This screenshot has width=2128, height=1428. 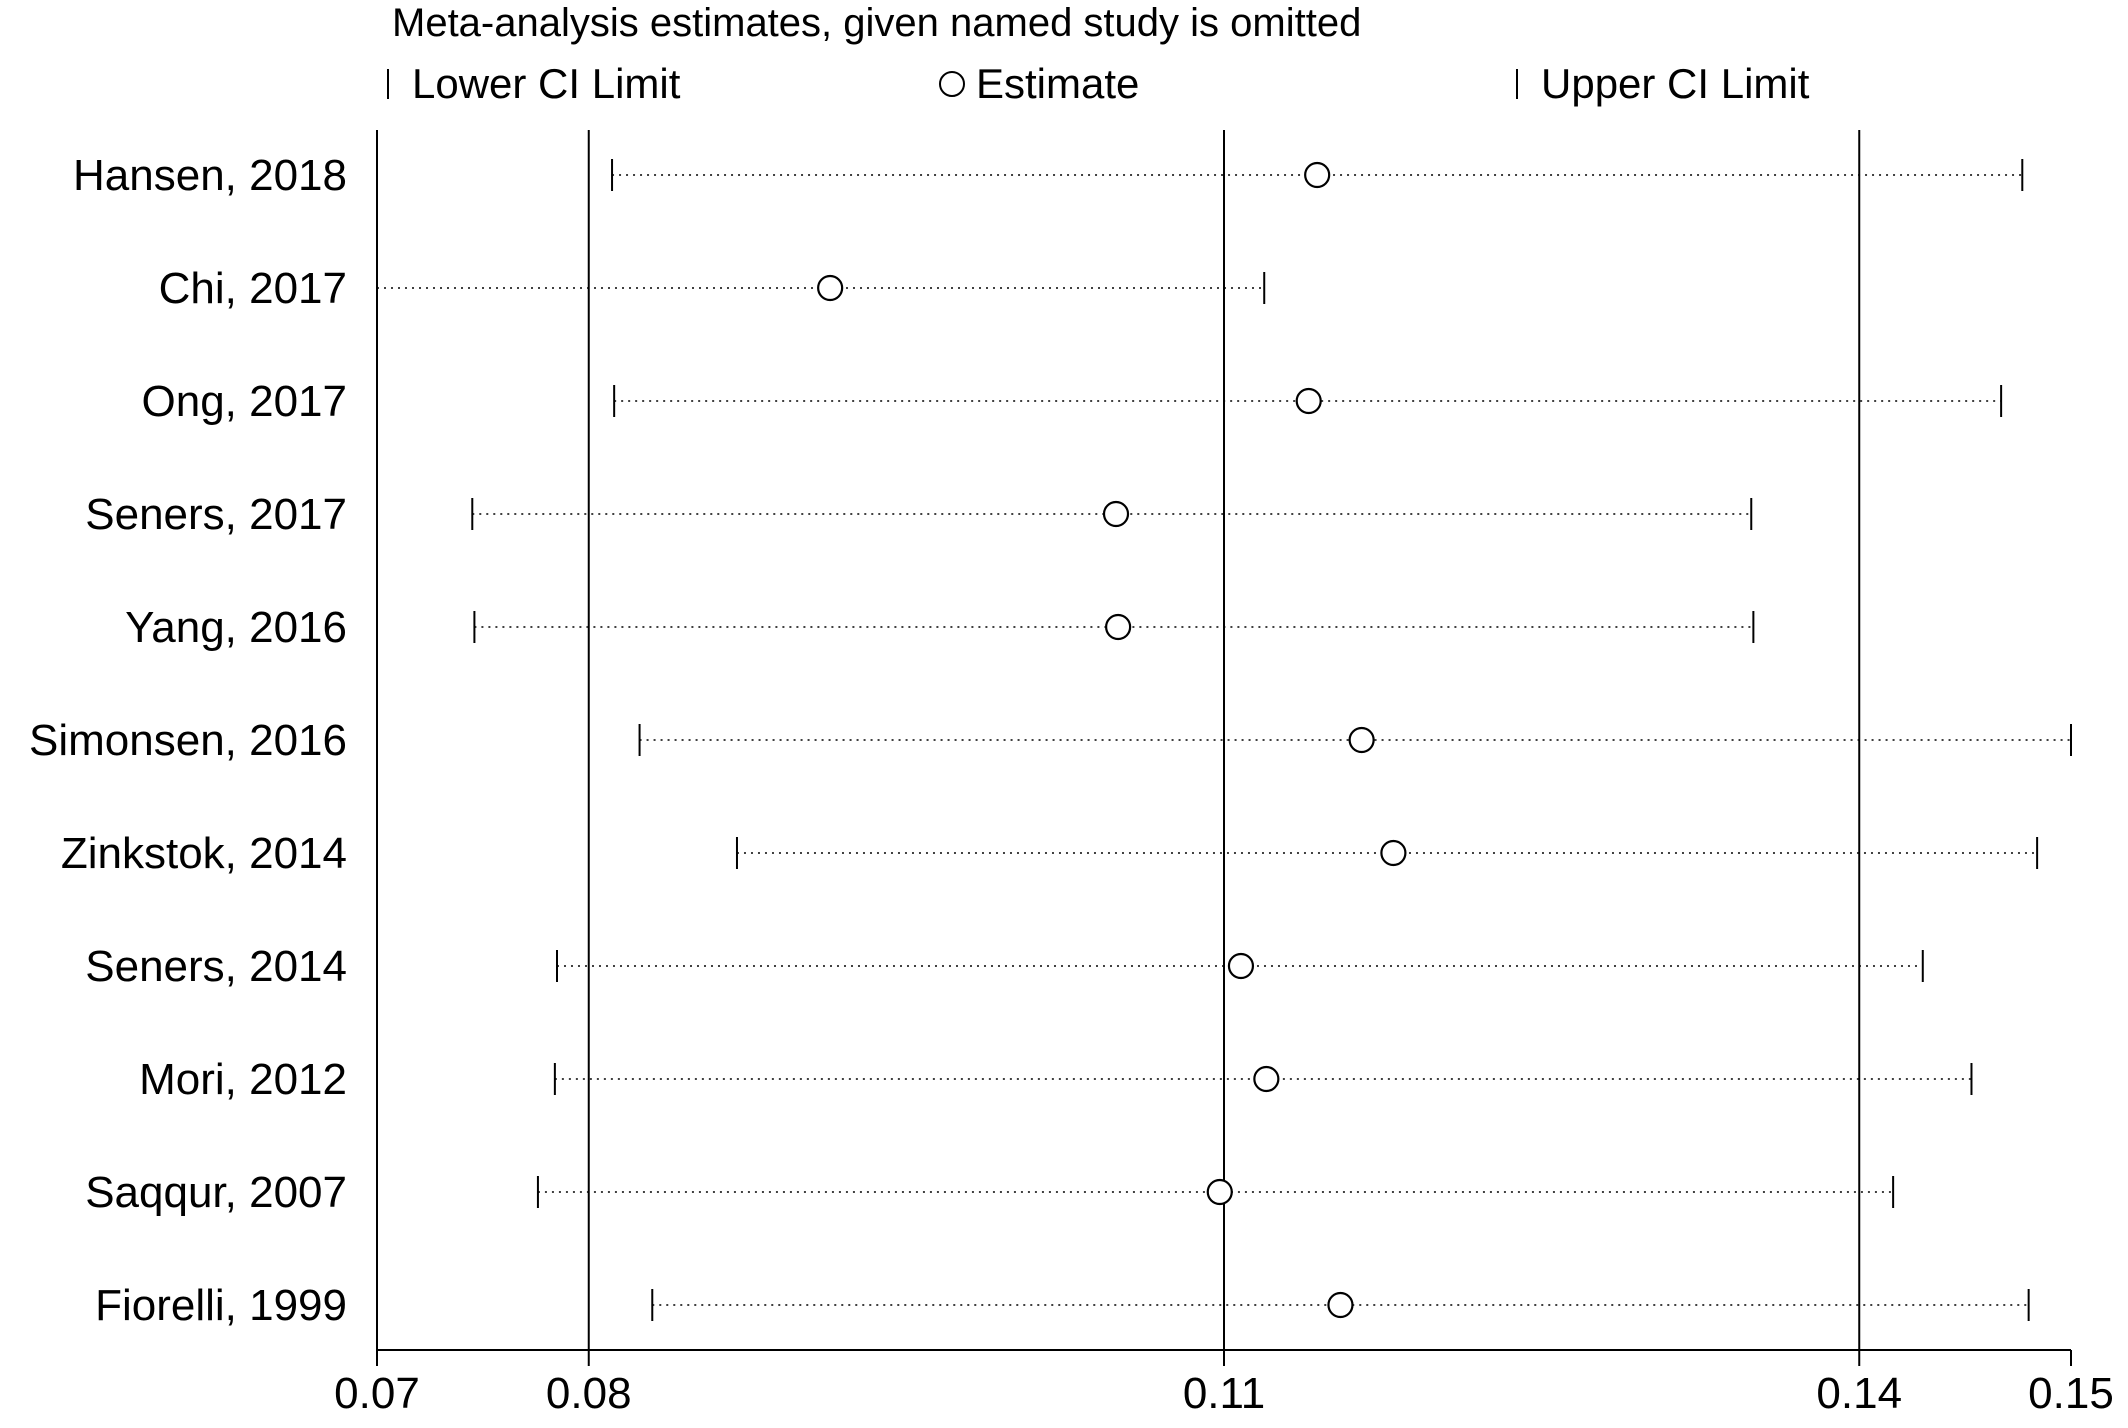 I want to click on legend-estimate-circle-icon, so click(x=952, y=84).